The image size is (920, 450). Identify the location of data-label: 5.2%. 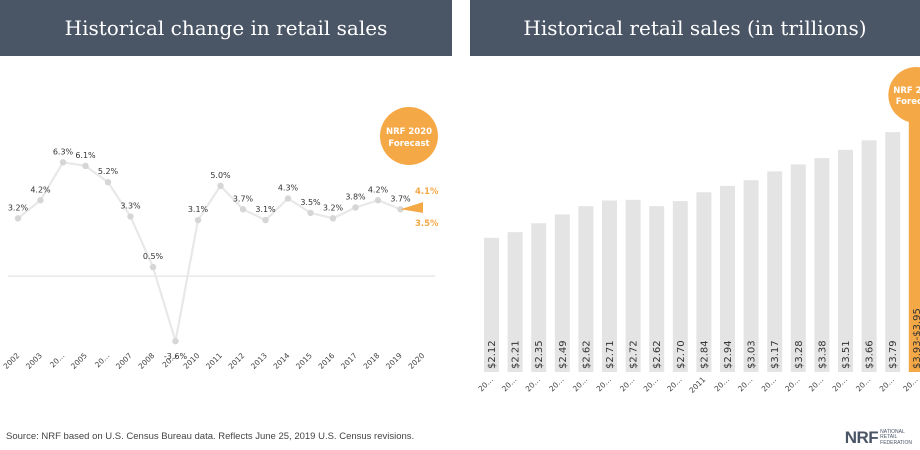
(108, 171).